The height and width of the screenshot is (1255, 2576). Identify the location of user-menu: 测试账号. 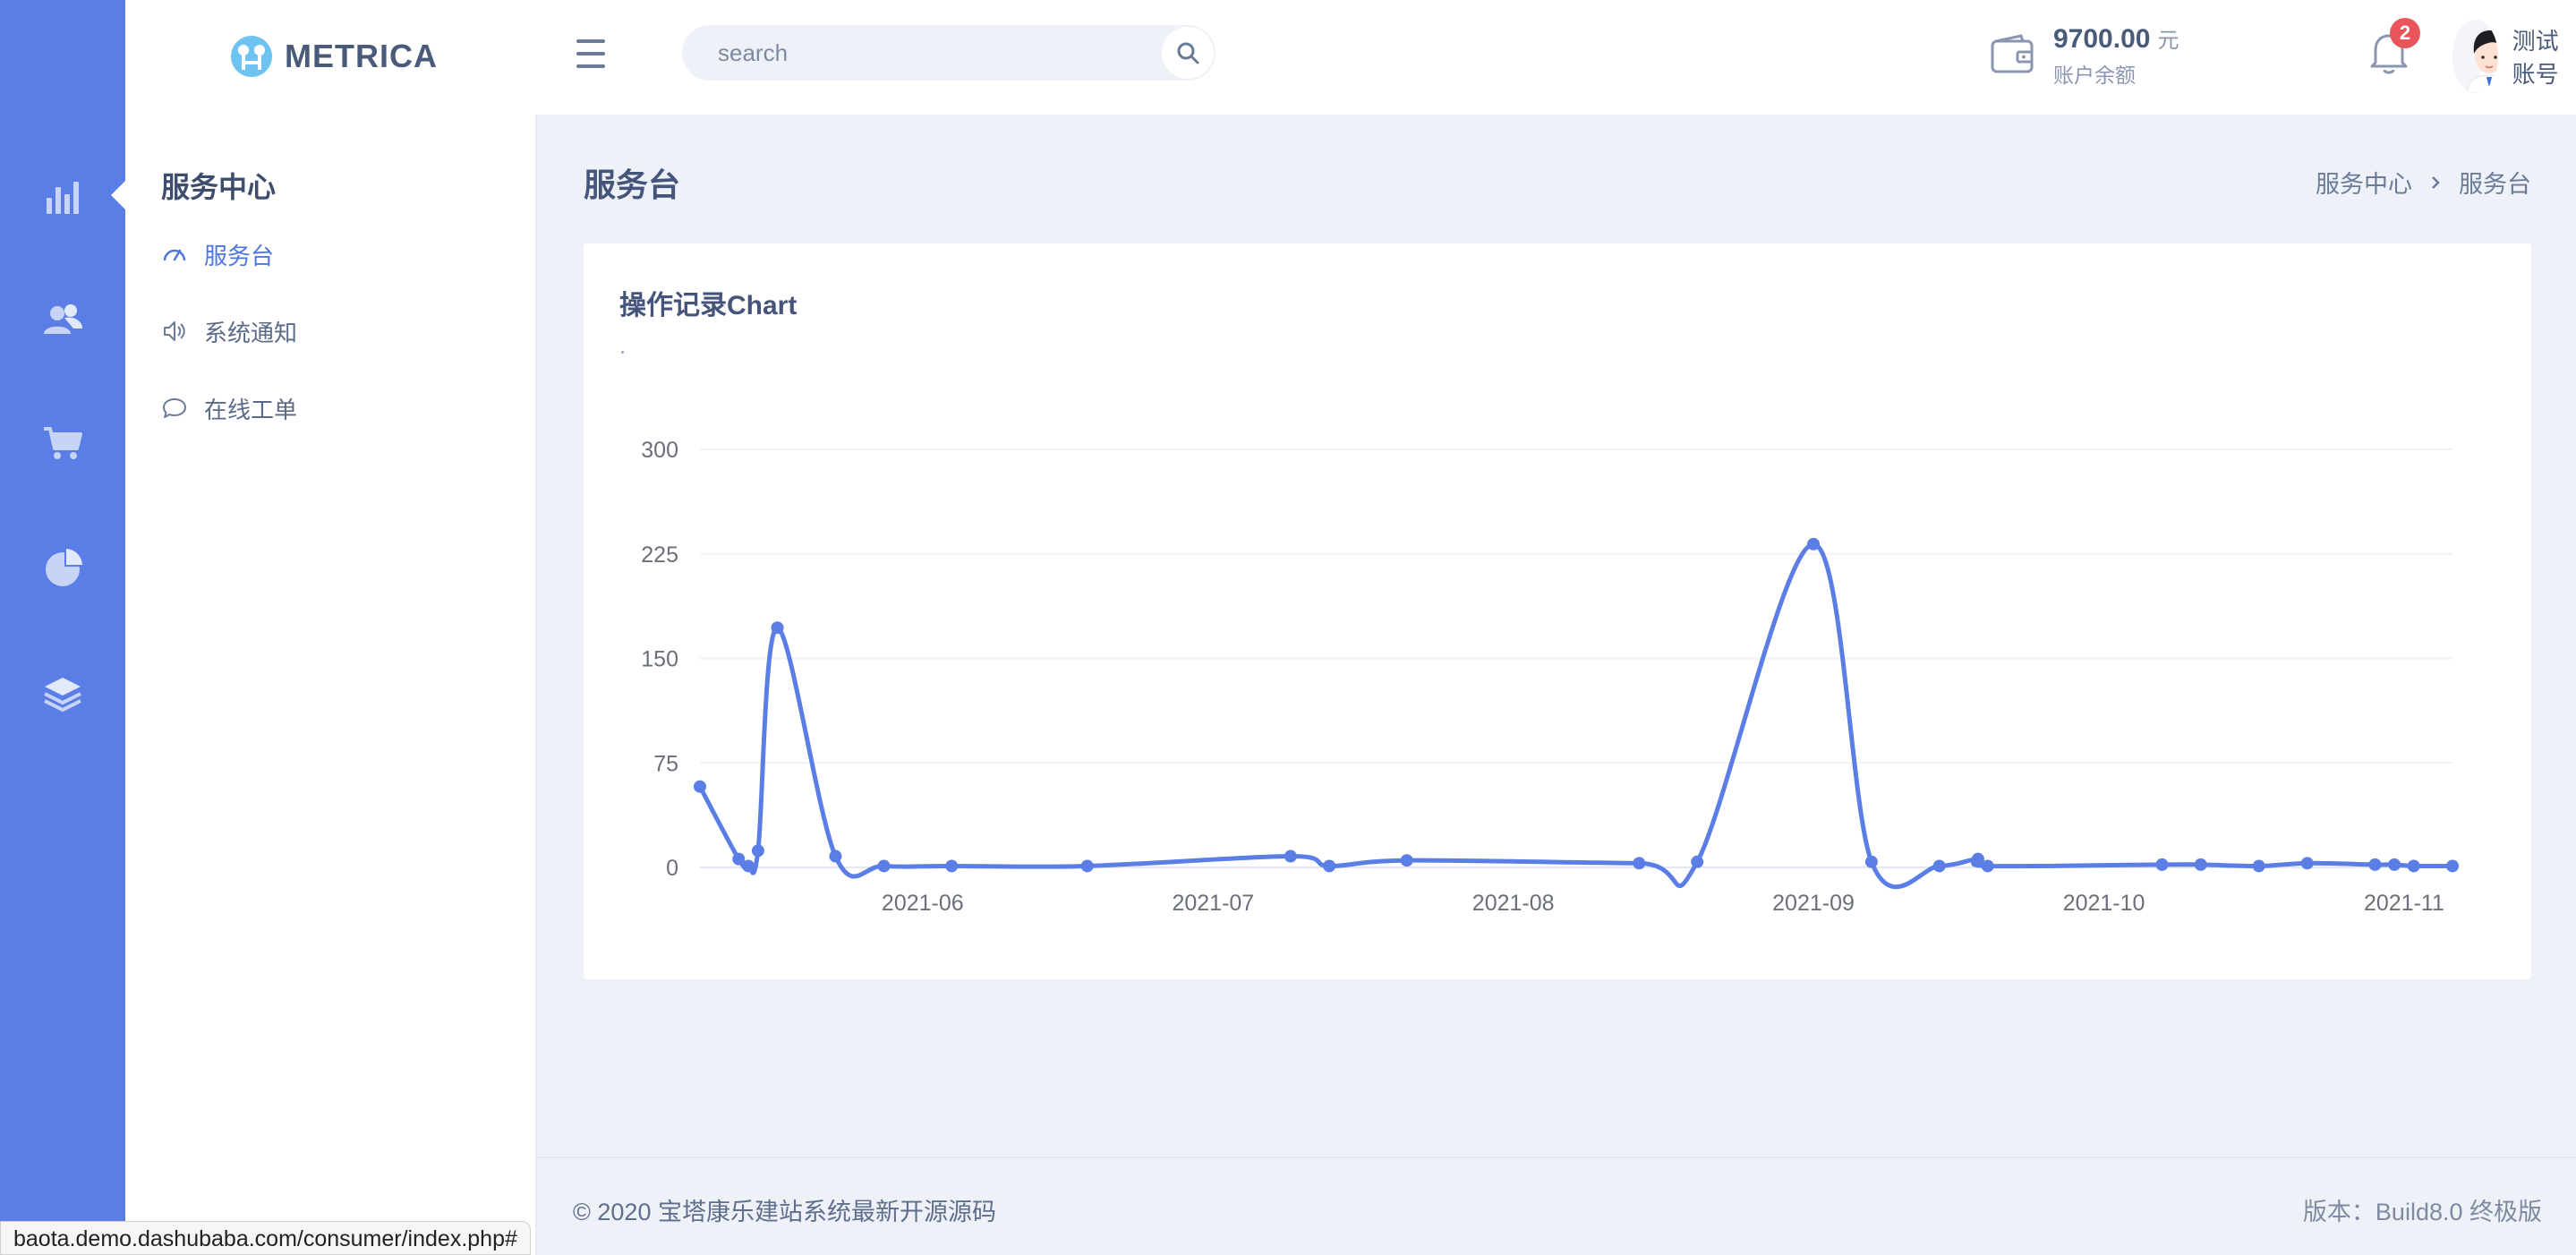
(2514, 56).